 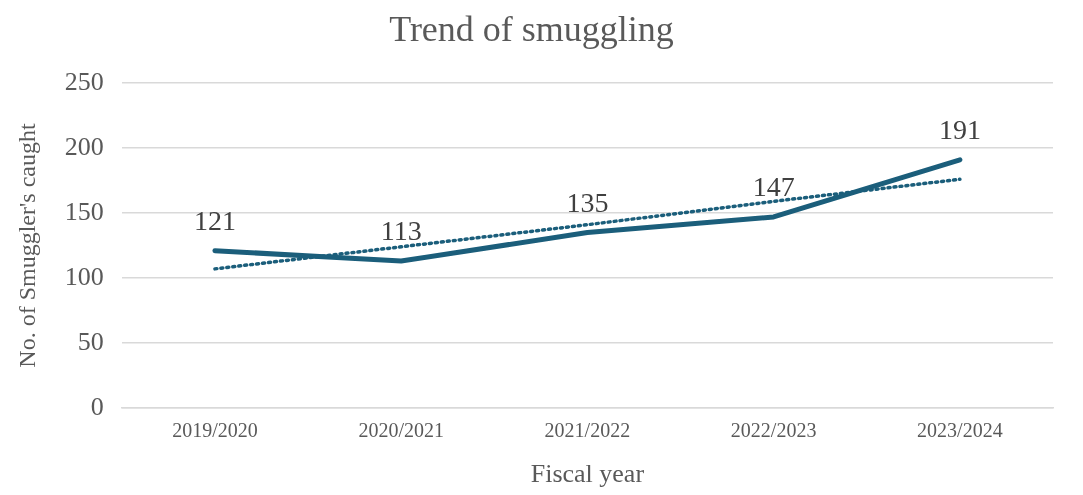 I want to click on y-tick-label: 100, so click(x=84, y=276).